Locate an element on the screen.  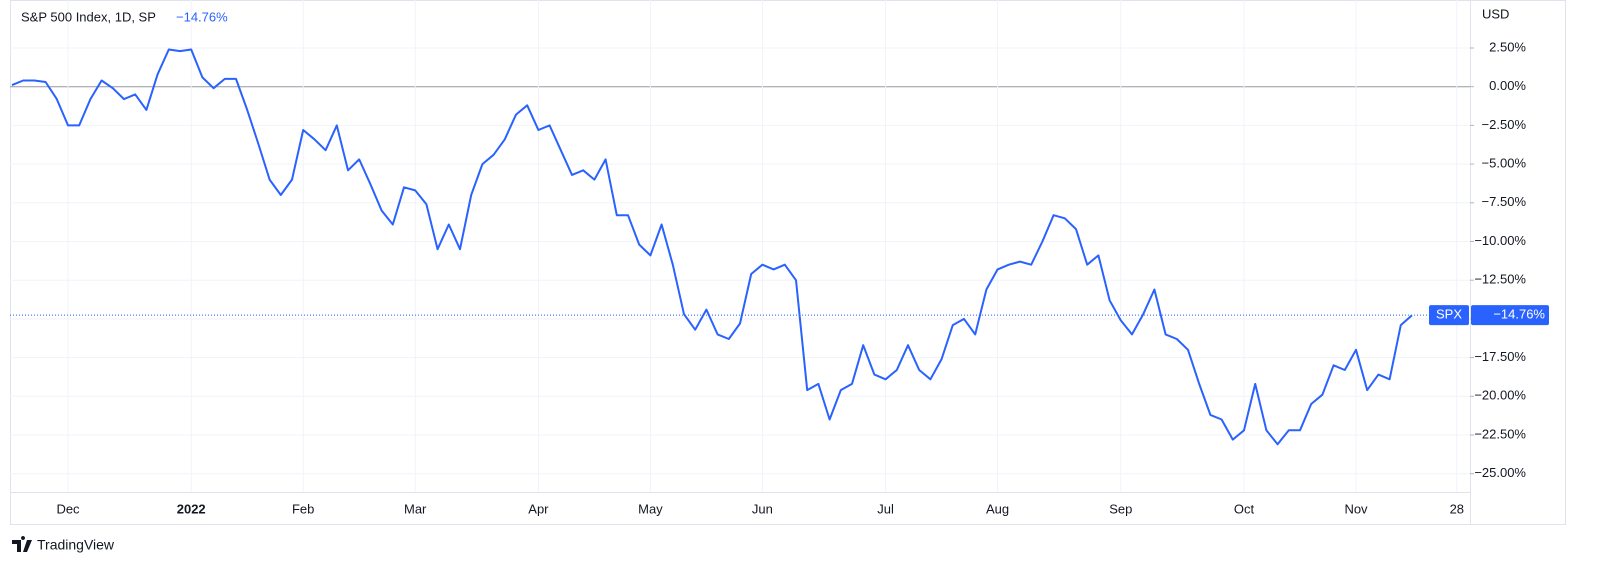
y-tick-label: −12.50% is located at coordinates (1500, 279).